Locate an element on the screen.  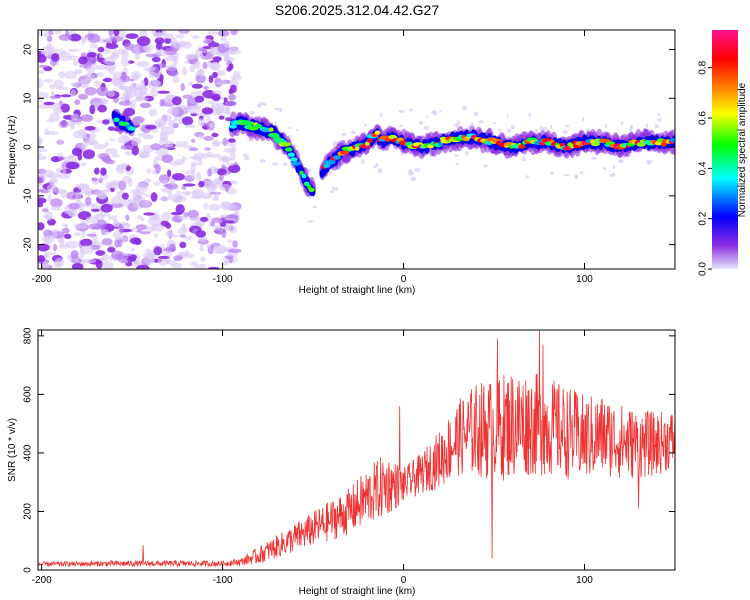
snr-x-tick-label: 0 is located at coordinates (404, 580).